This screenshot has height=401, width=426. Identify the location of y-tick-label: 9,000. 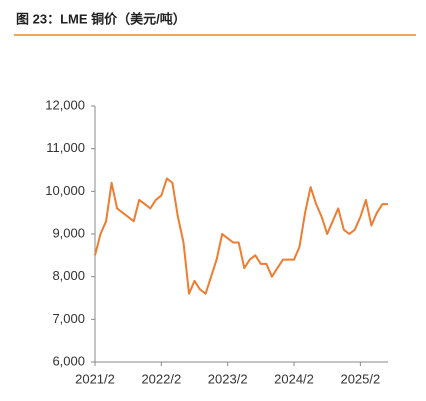
(68, 232).